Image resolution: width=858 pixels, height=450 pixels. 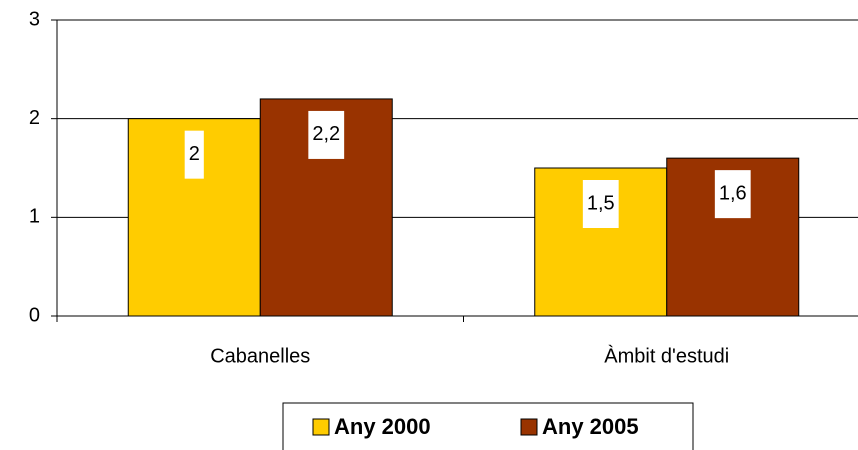 What do you see at coordinates (34, 19) in the screenshot?
I see `y-tick-label: 3` at bounding box center [34, 19].